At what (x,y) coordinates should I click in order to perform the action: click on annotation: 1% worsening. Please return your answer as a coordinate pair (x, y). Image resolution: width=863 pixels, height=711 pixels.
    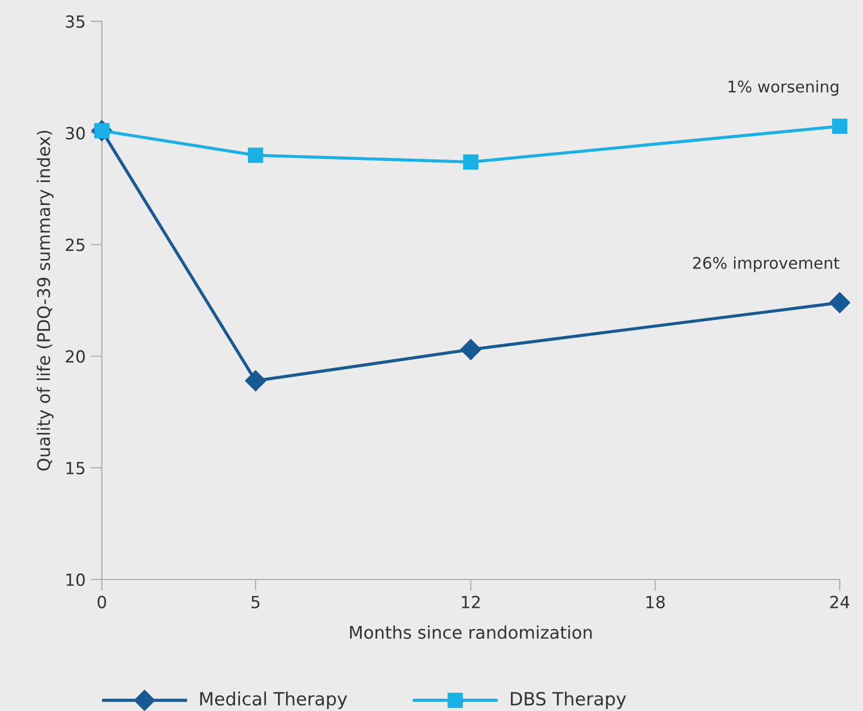
    Looking at the image, I should click on (783, 88).